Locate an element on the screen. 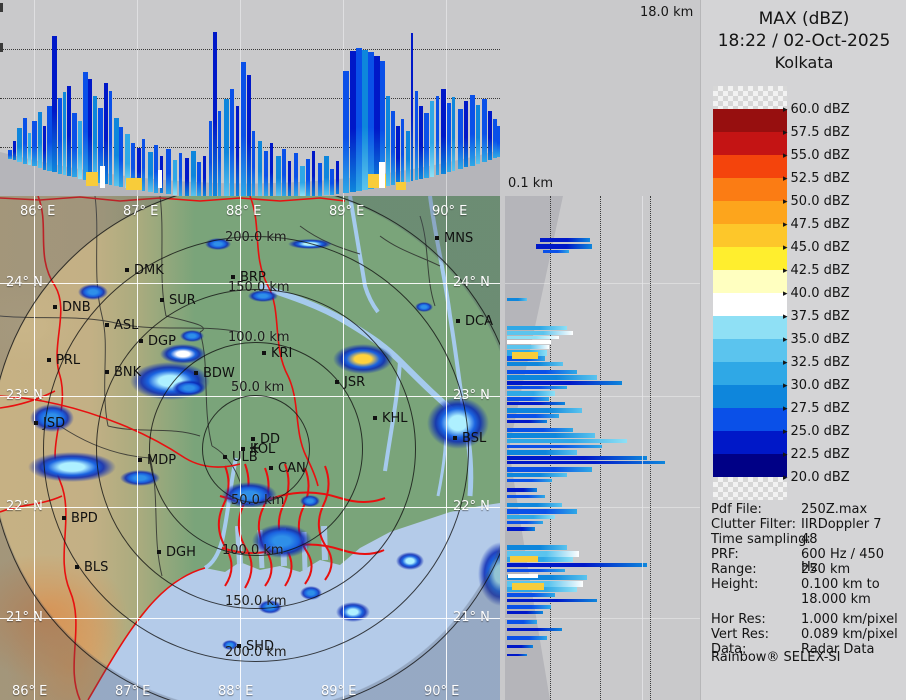 The height and width of the screenshot is (700, 906). station-label: DD is located at coordinates (270, 439).